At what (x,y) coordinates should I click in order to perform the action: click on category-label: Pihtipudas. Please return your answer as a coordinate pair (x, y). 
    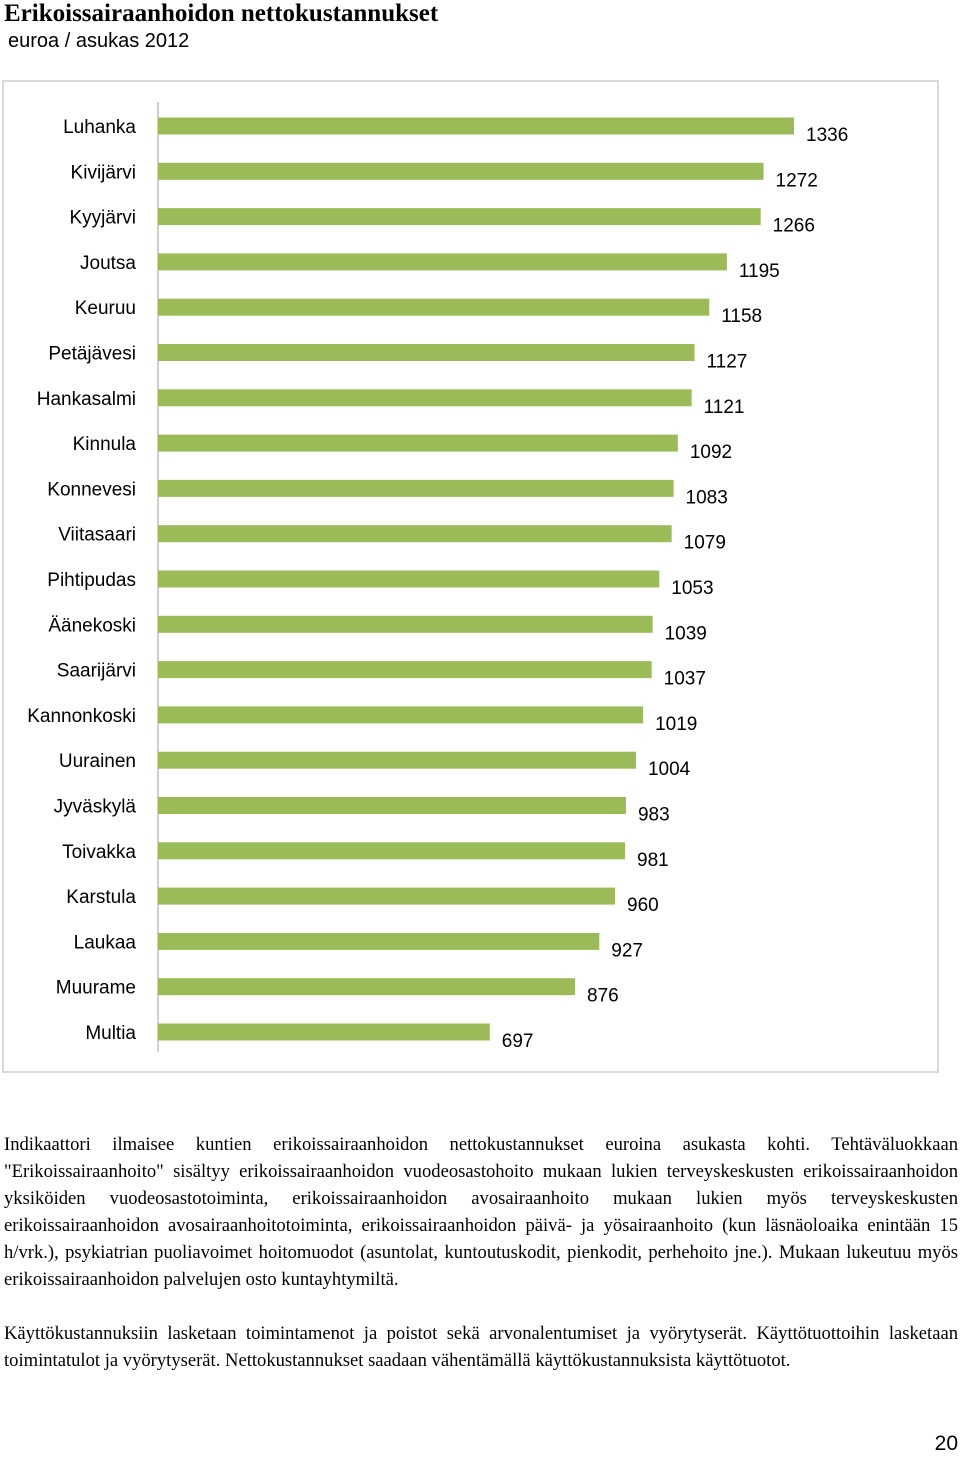
    Looking at the image, I should click on (91, 580).